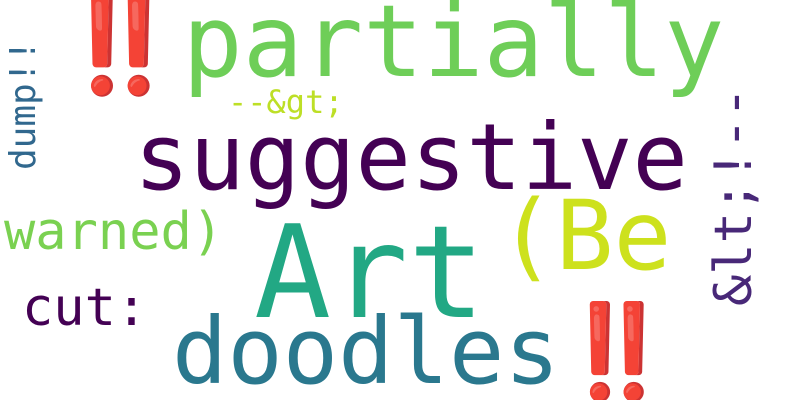 This screenshot has width=800, height=400. What do you see at coordinates (370, 273) in the screenshot?
I see `word-art: Art` at bounding box center [370, 273].